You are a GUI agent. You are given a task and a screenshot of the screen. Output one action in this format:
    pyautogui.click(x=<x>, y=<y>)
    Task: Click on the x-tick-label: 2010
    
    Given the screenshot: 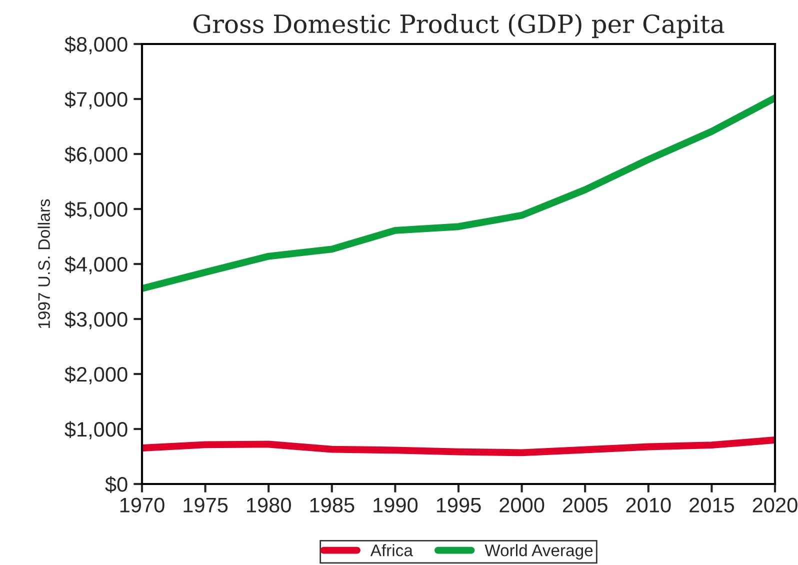 What is the action you would take?
    pyautogui.click(x=648, y=505)
    